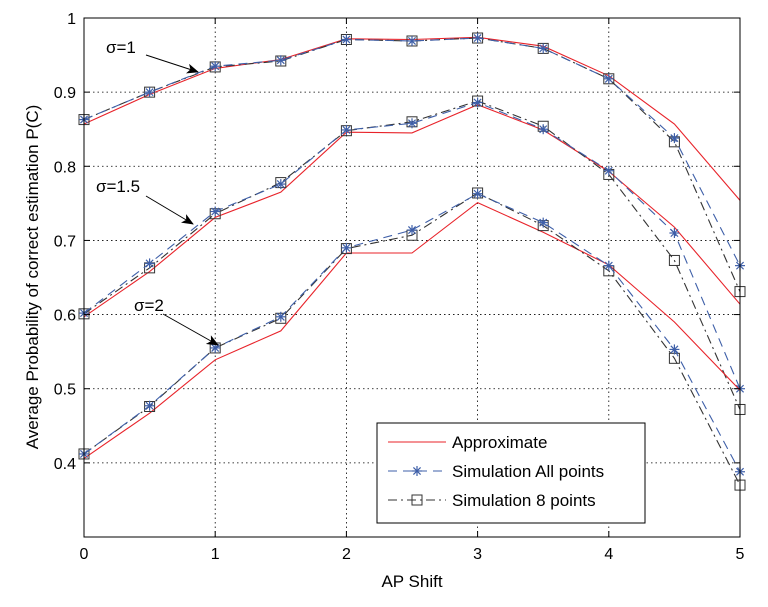 The image size is (768, 607). I want to click on legend-marker-simall, so click(417, 471).